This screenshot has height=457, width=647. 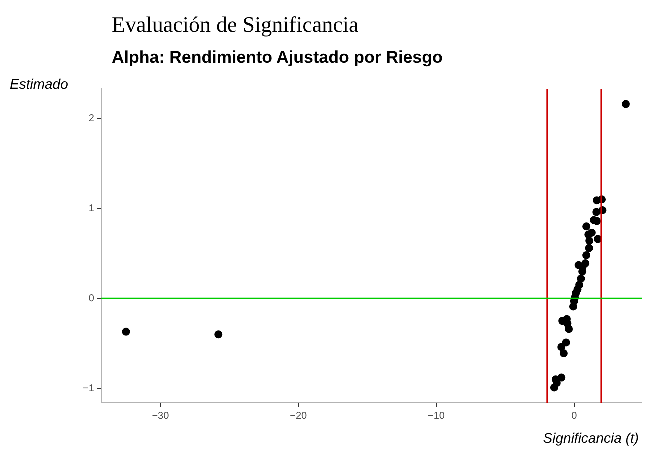 What do you see at coordinates (235, 25) in the screenshot?
I see `chart-title: Evaluación de Significancia` at bounding box center [235, 25].